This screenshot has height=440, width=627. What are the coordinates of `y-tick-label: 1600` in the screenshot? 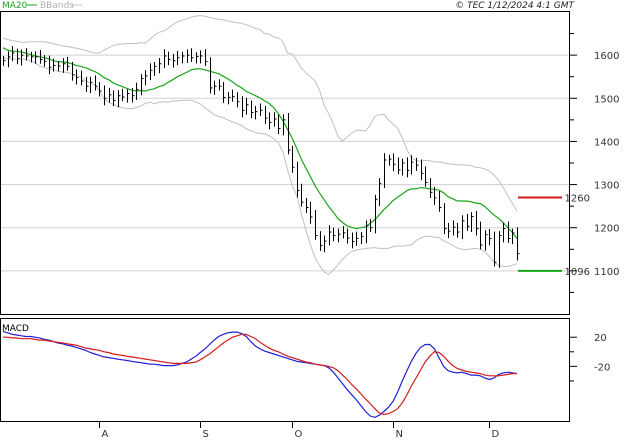 It's located at (606, 56).